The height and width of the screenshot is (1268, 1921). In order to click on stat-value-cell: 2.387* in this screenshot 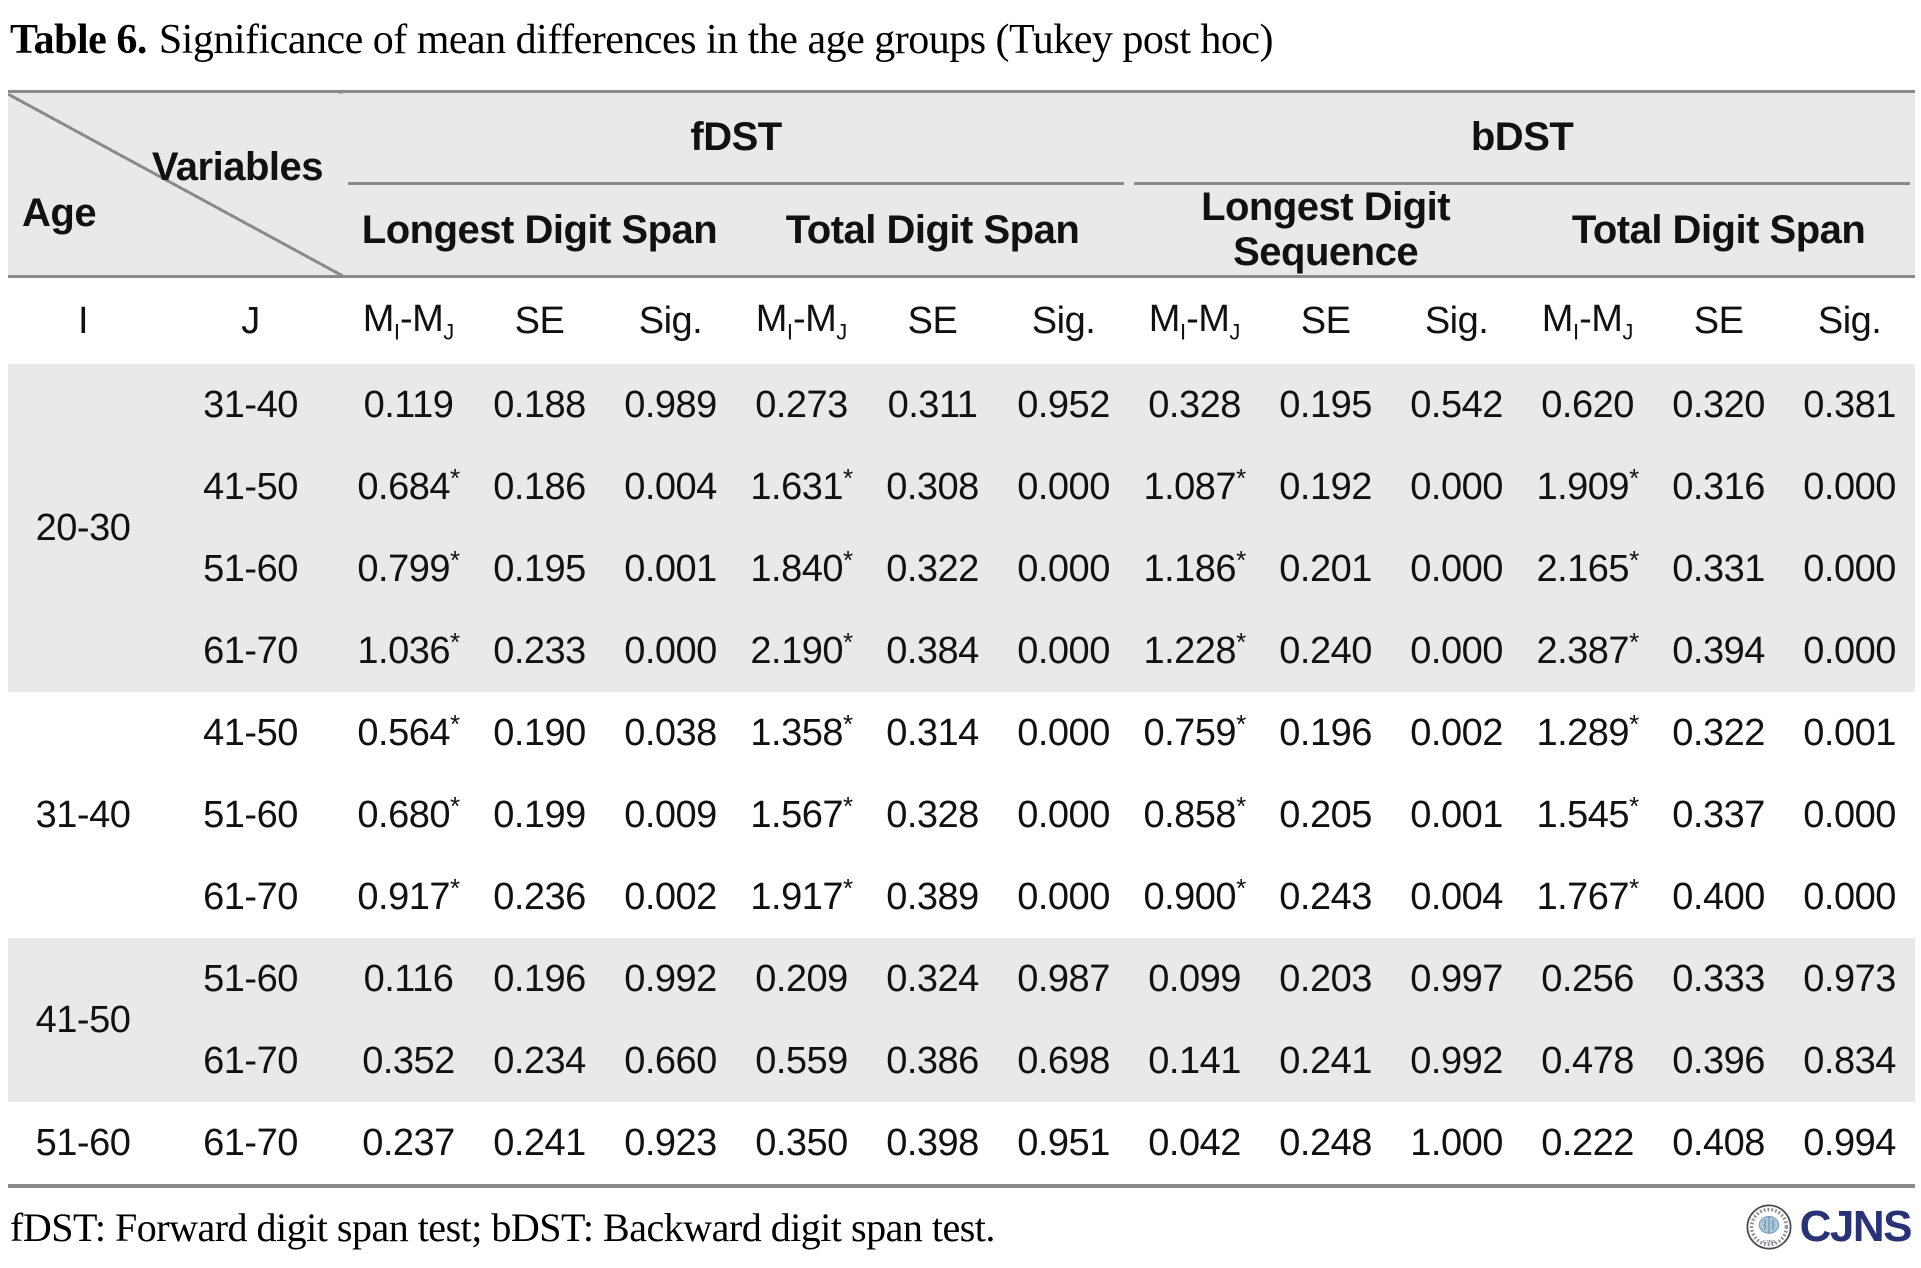, I will do `click(1588, 651)`.